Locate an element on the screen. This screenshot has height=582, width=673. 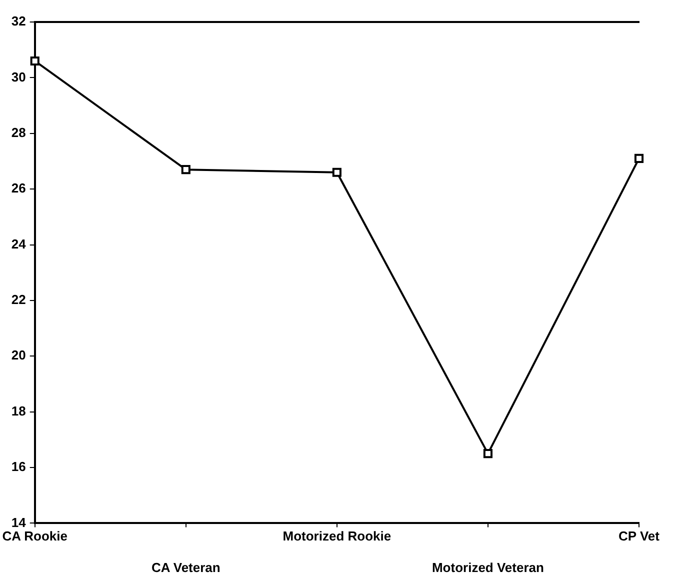
y-tick-label: 28 is located at coordinates (18, 132).